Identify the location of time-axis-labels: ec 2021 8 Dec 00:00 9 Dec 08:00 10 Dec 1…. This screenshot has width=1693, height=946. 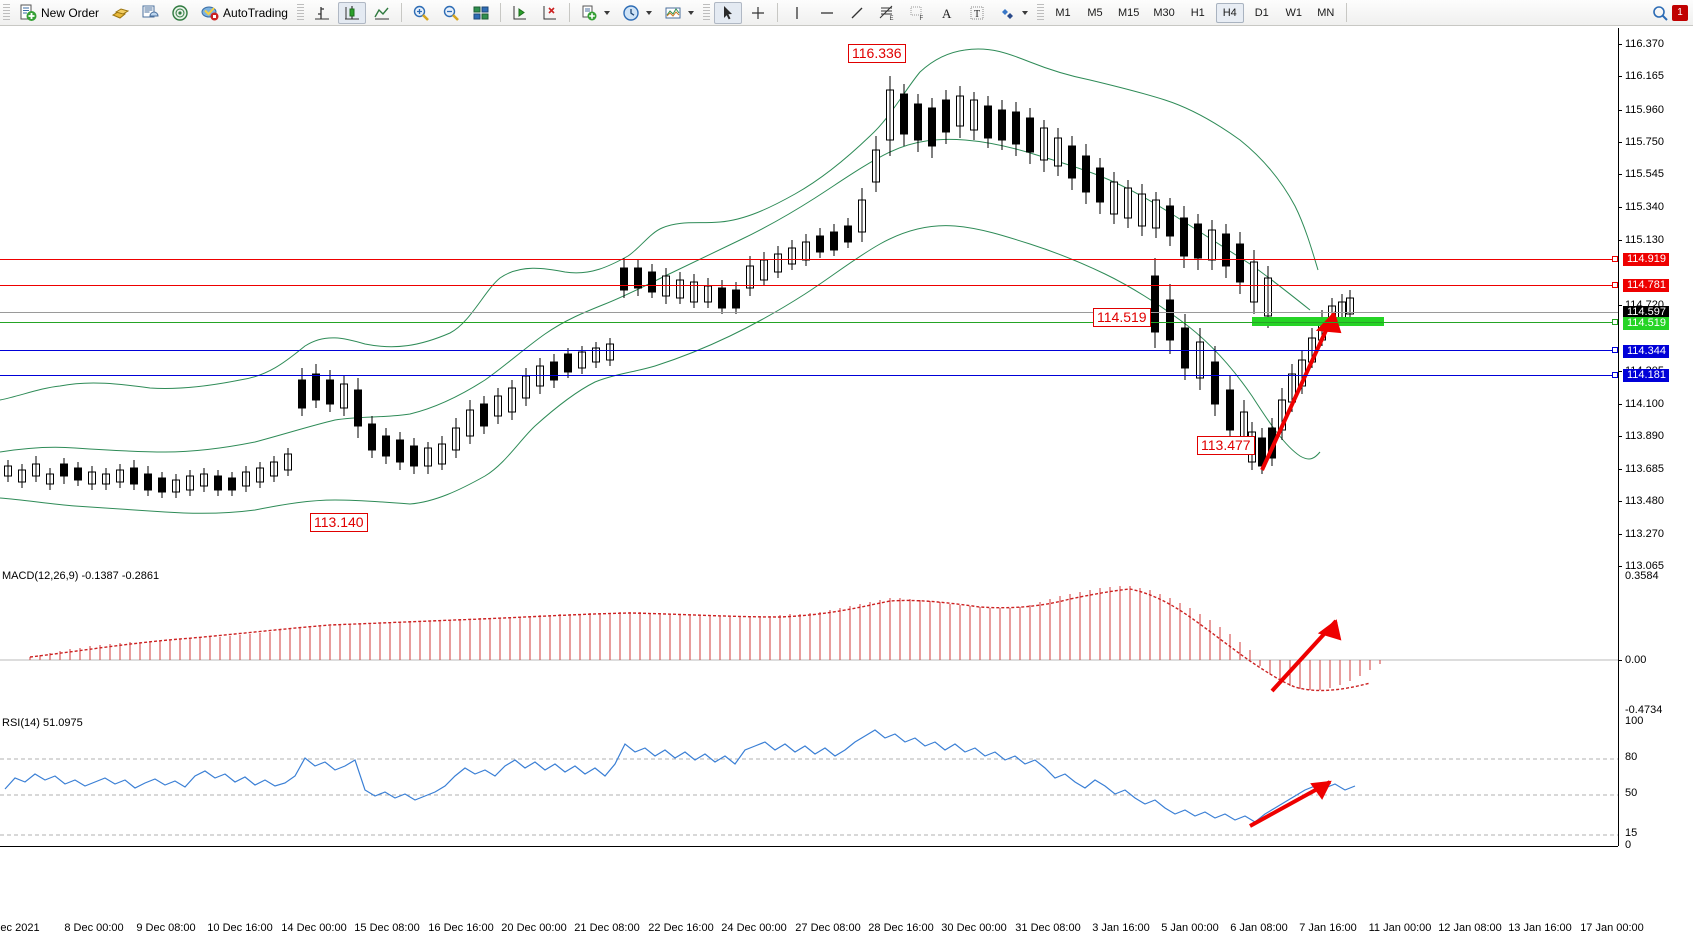
(846, 934).